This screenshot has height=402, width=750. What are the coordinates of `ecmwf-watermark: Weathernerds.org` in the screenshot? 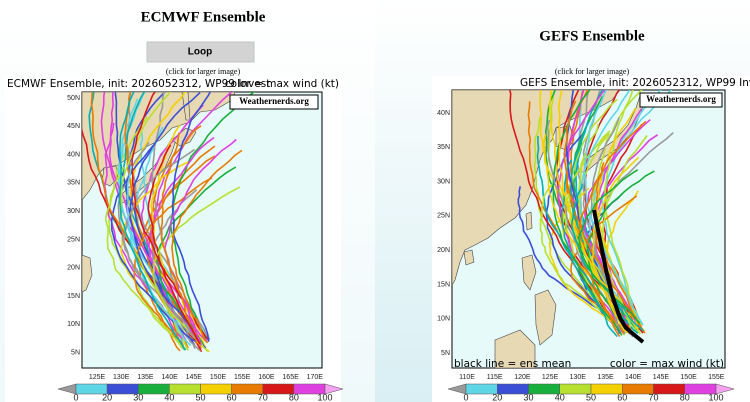 It's located at (274, 101).